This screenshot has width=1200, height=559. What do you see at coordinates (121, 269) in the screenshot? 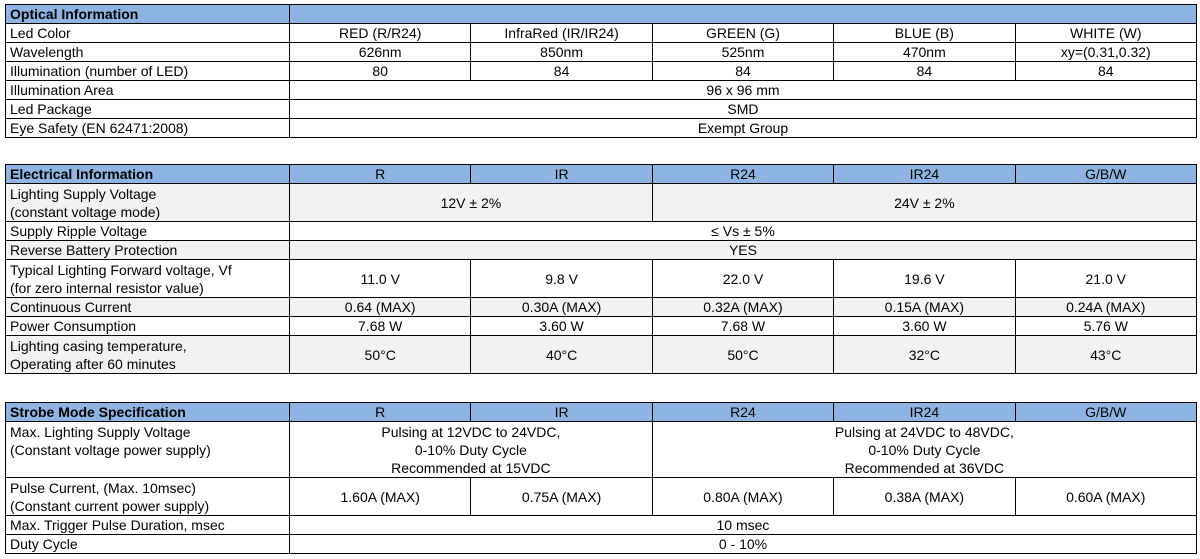
I see `row-label-line: Typical Lighting Forward voltage, Vf` at bounding box center [121, 269].